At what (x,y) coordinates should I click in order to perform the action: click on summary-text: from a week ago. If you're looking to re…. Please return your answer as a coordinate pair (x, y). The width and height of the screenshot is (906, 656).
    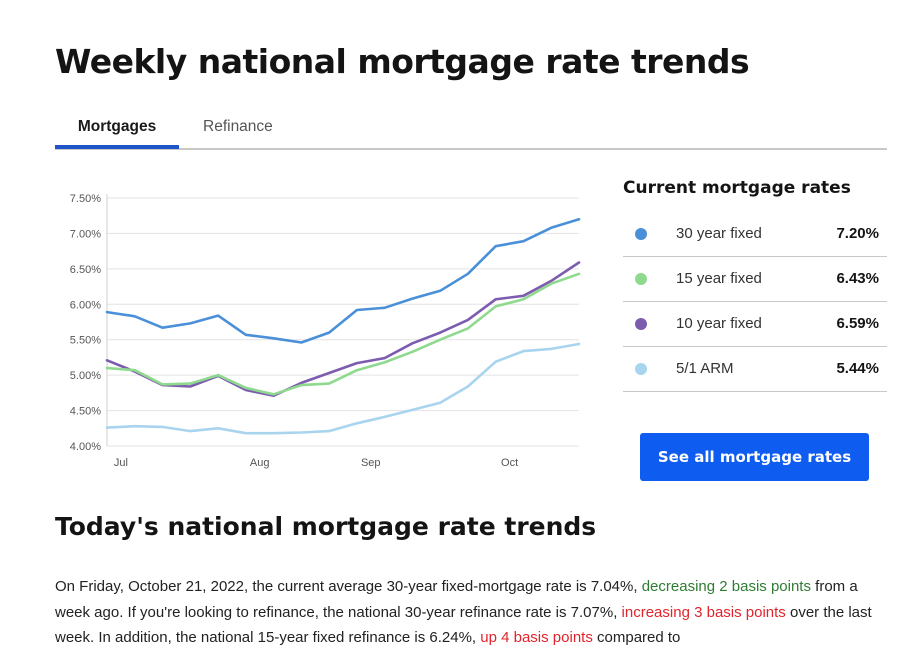
    Looking at the image, I should click on (456, 599).